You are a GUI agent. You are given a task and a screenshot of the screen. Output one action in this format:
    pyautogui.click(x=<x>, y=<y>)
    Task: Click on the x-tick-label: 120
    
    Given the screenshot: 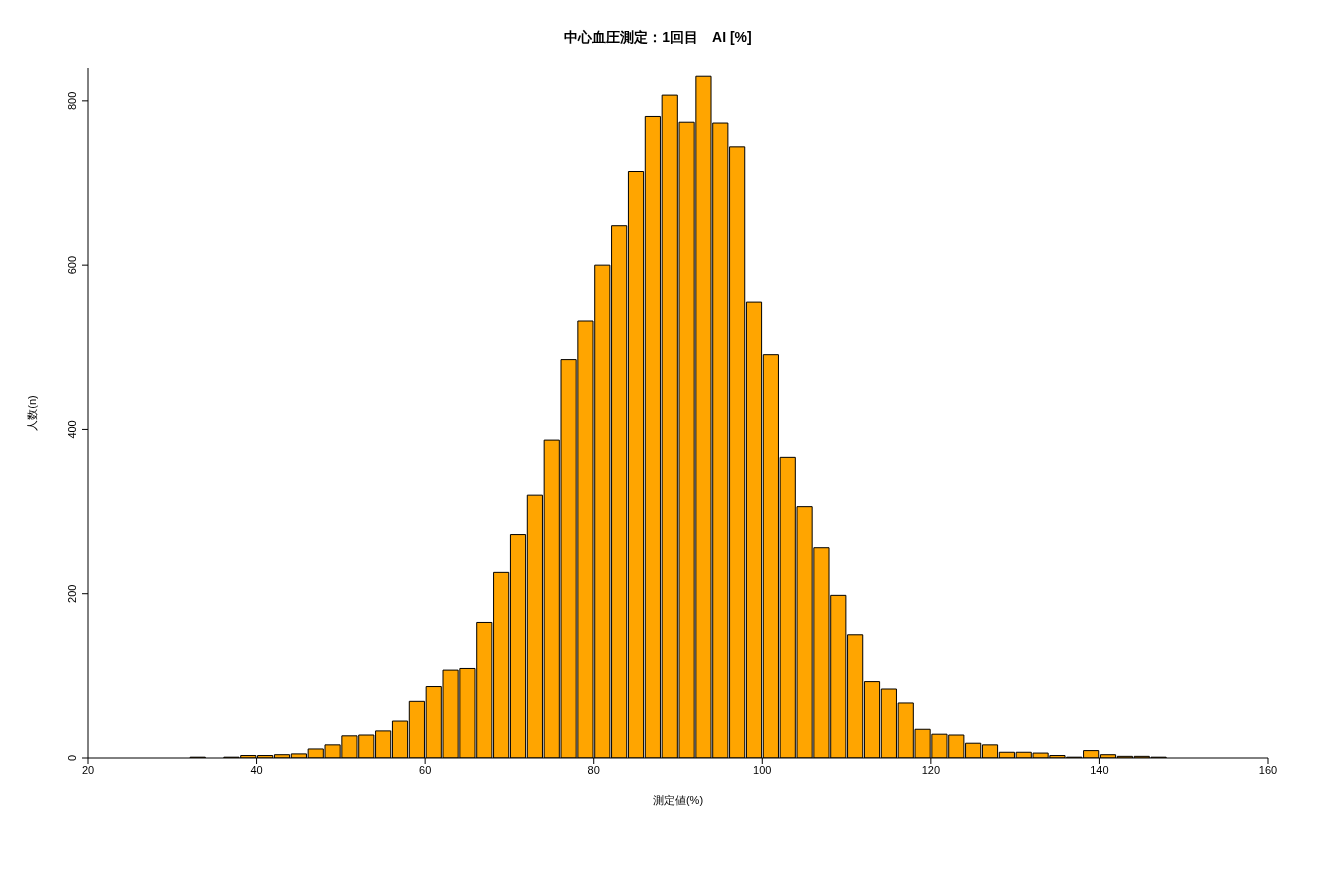 What is the action you would take?
    pyautogui.click(x=931, y=769)
    